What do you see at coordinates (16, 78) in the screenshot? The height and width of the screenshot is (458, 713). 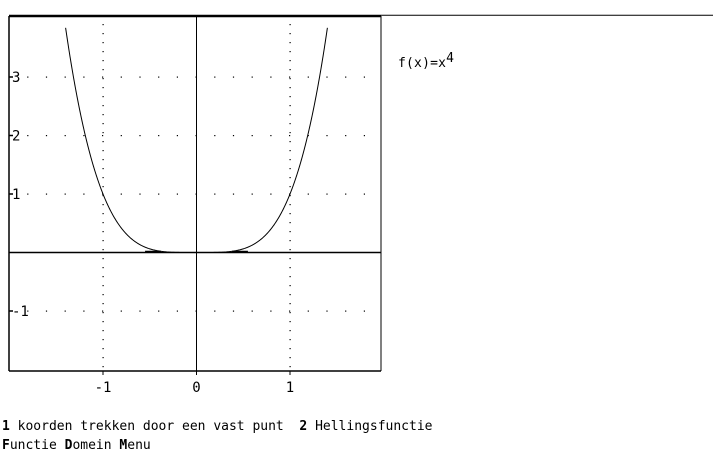 I see `y-tick-label: 3` at bounding box center [16, 78].